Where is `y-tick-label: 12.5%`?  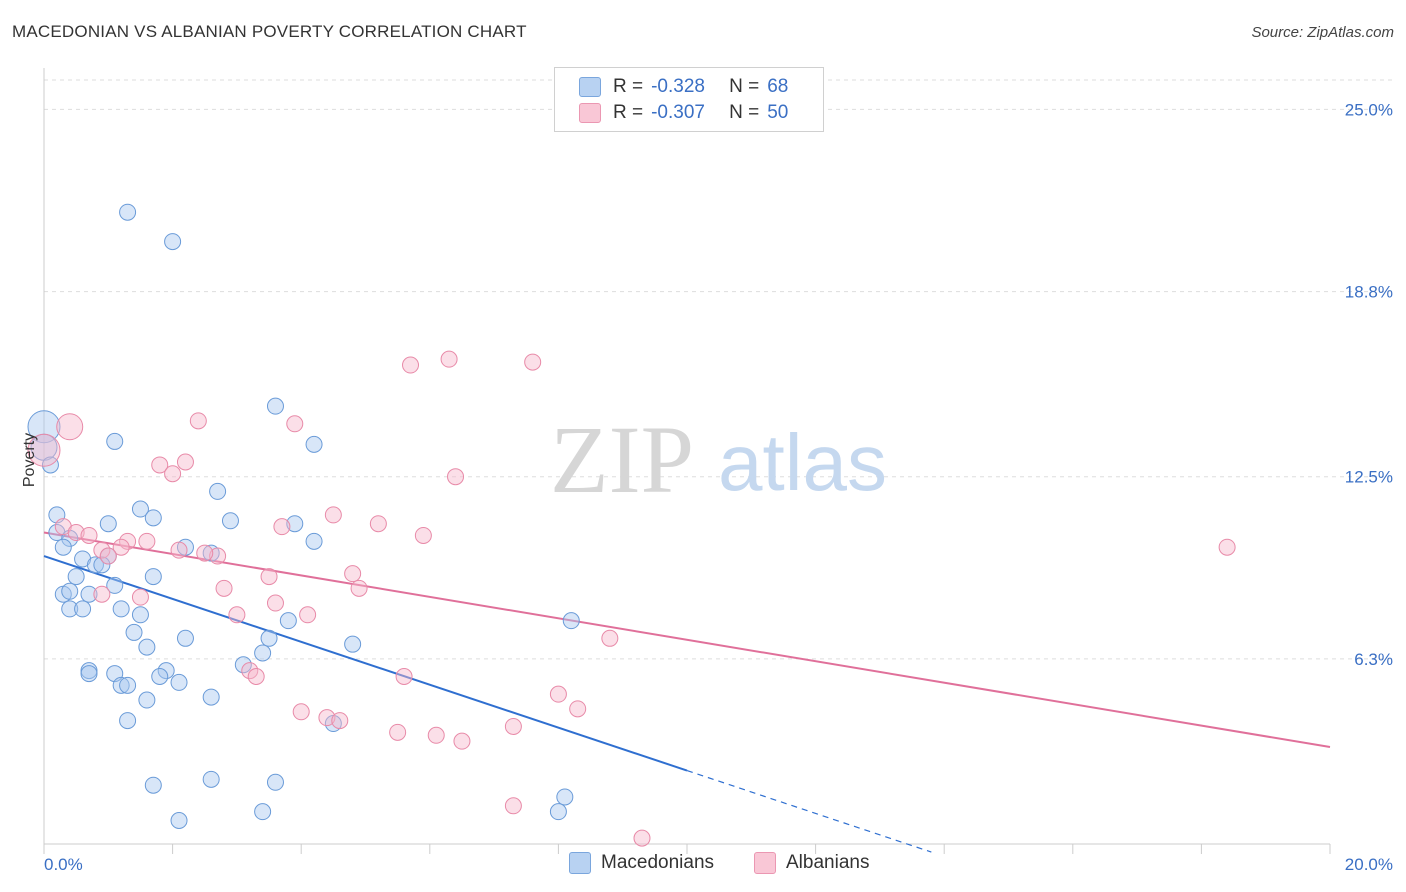 y-tick-label: 12.5% is located at coordinates (1369, 477).